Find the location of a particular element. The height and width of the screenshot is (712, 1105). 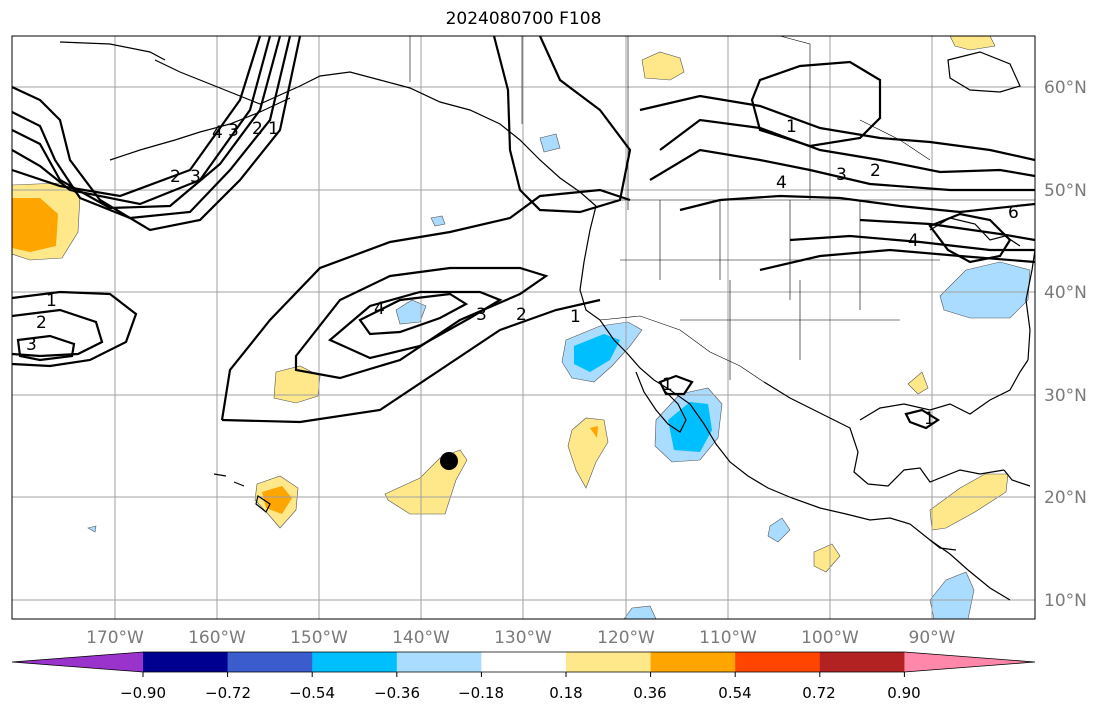

latitude-labels: 10°N 20°N 30°N 40°N 50°N 60°N is located at coordinates (1065, 344).